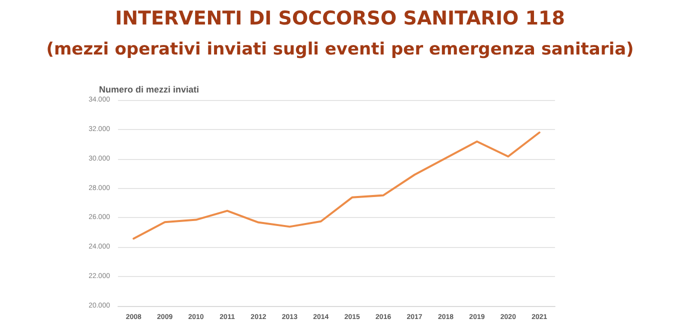  Describe the element at coordinates (340, 50) in the screenshot. I see `chart-subtitle: (mezzi operativi inviati sugli eventi per emergenza sanitaria)` at that location.